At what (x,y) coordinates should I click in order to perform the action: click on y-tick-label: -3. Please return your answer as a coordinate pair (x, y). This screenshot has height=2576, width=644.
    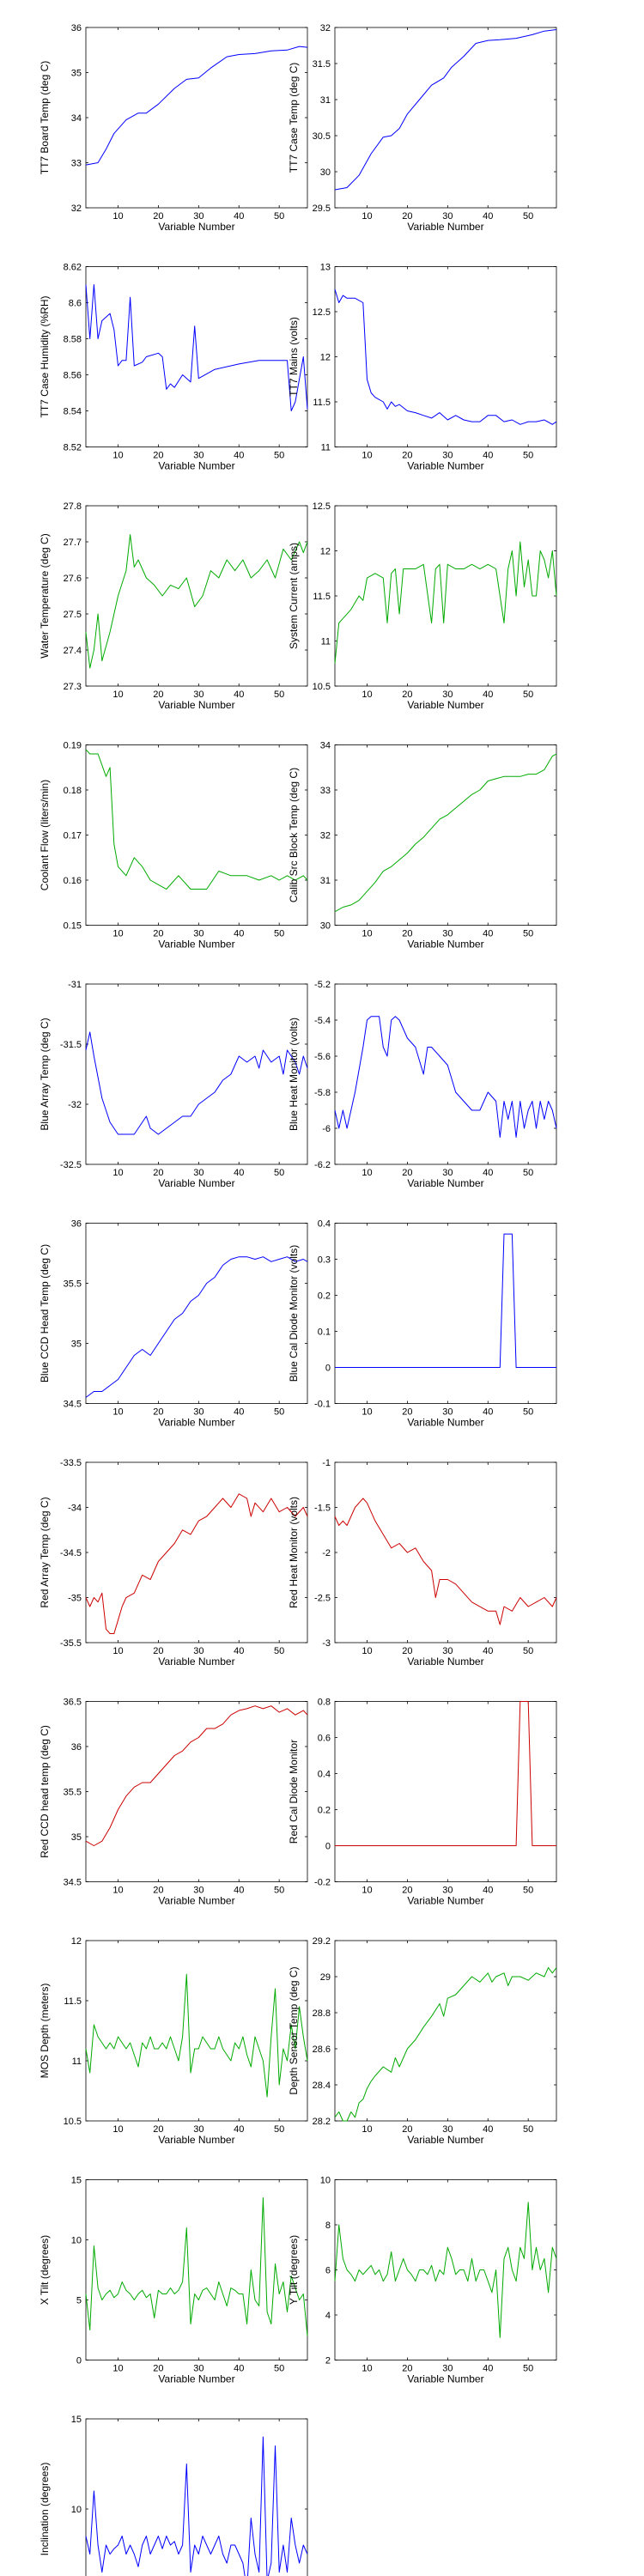
    Looking at the image, I should click on (326, 1643).